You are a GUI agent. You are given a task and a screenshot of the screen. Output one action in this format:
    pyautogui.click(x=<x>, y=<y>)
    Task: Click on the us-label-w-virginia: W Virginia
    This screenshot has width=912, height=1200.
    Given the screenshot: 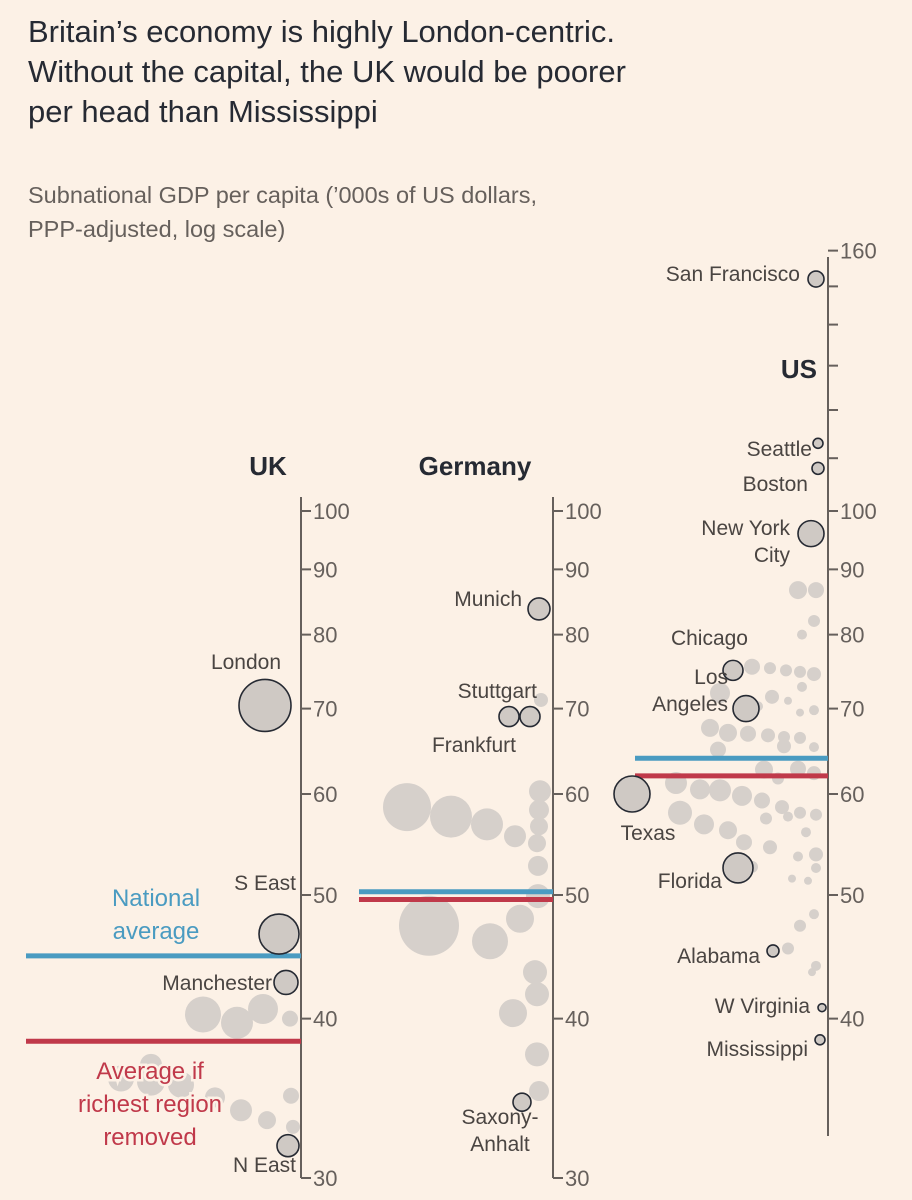 What is the action you would take?
    pyautogui.click(x=763, y=1006)
    